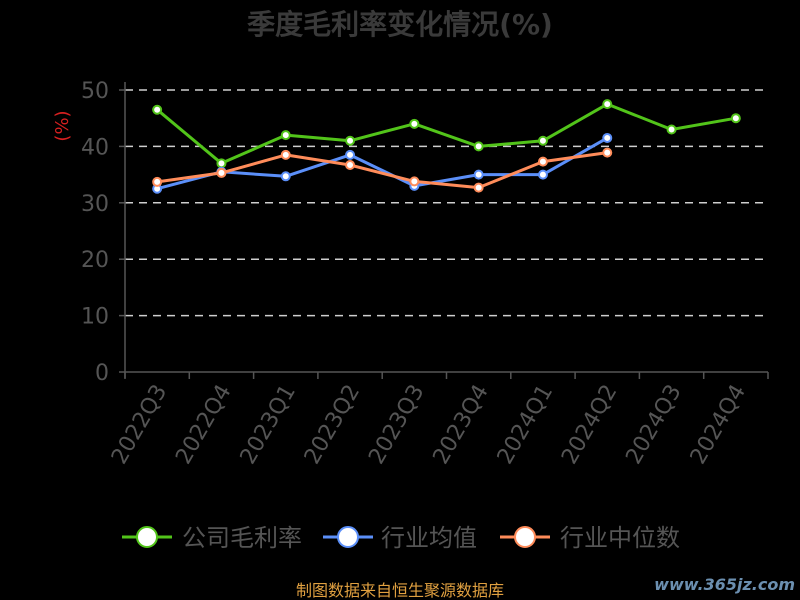 The image size is (800, 600). Describe the element at coordinates (139, 425) in the screenshot. I see `x-tick-label: 2022Q3` at that location.